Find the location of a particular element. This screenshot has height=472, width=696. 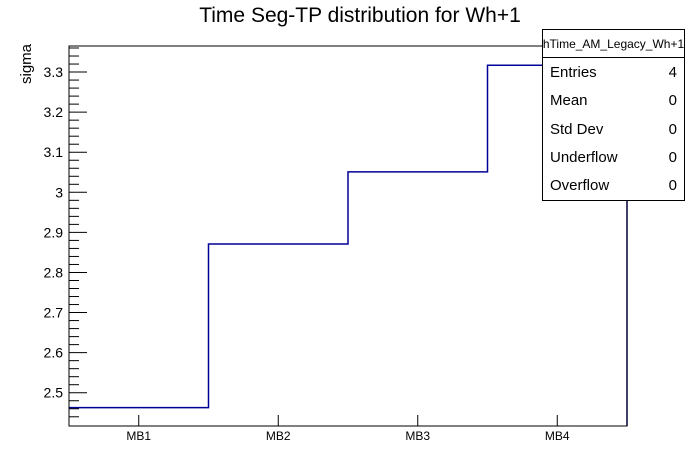

stats-row-value: 4 is located at coordinates (672, 72).